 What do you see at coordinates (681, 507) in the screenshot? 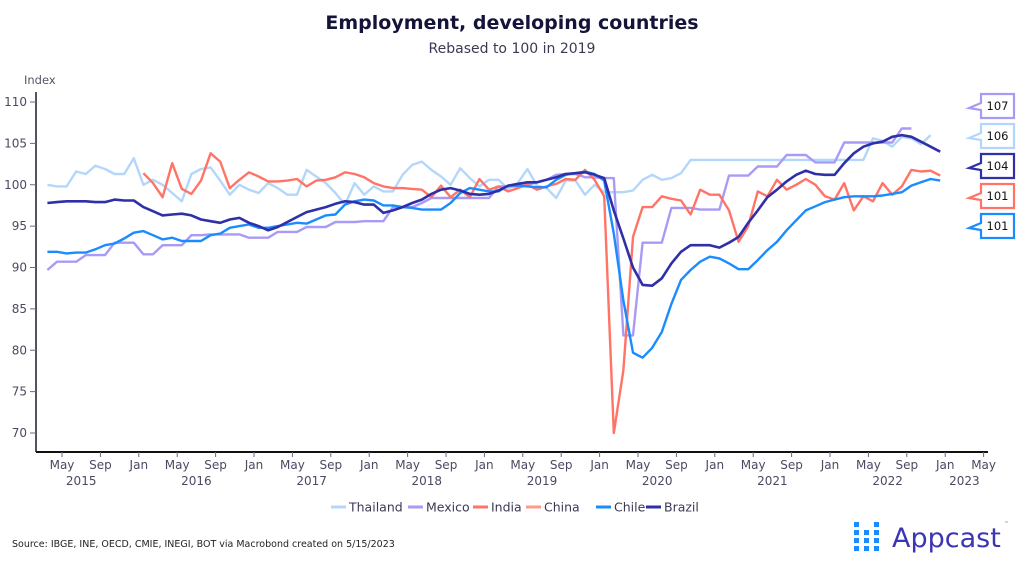
I see `legend-label: Brazil` at bounding box center [681, 507].